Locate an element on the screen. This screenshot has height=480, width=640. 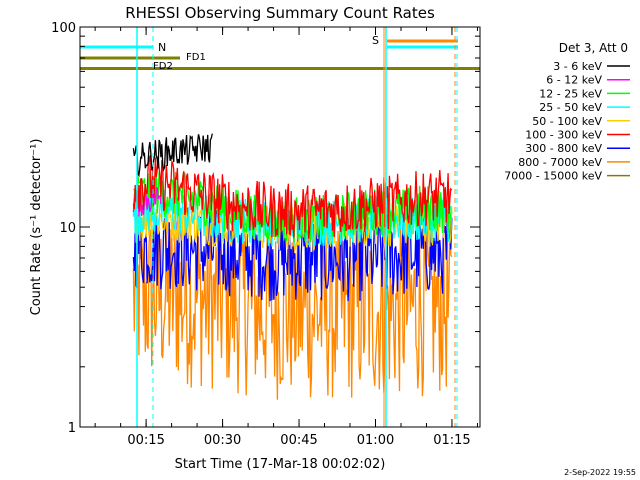
y-tick-label: 100 is located at coordinates (63, 28).